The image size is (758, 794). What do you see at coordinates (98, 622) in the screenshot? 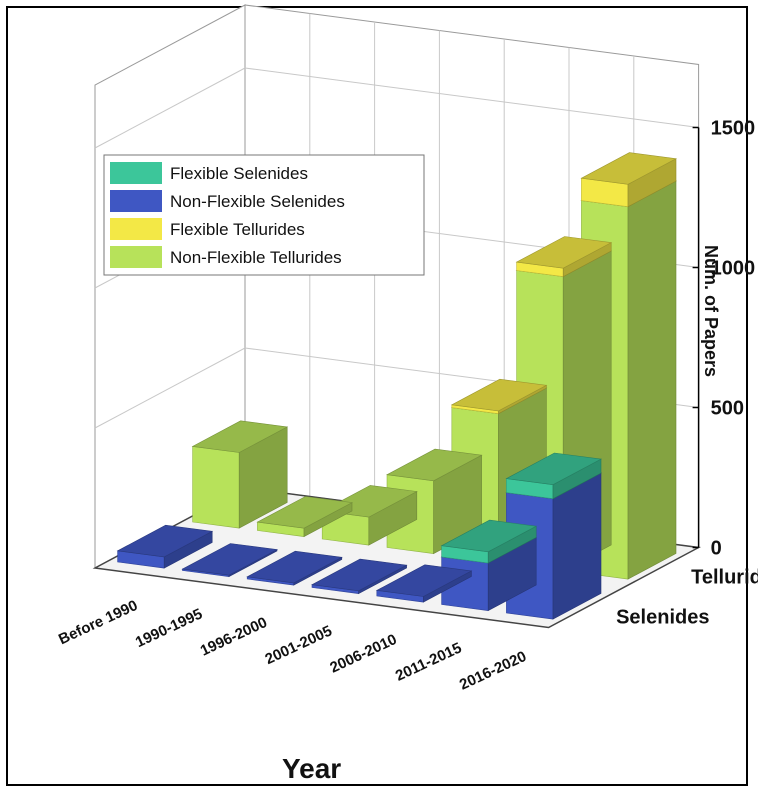
I see `category-label: Before 1990` at bounding box center [98, 622].